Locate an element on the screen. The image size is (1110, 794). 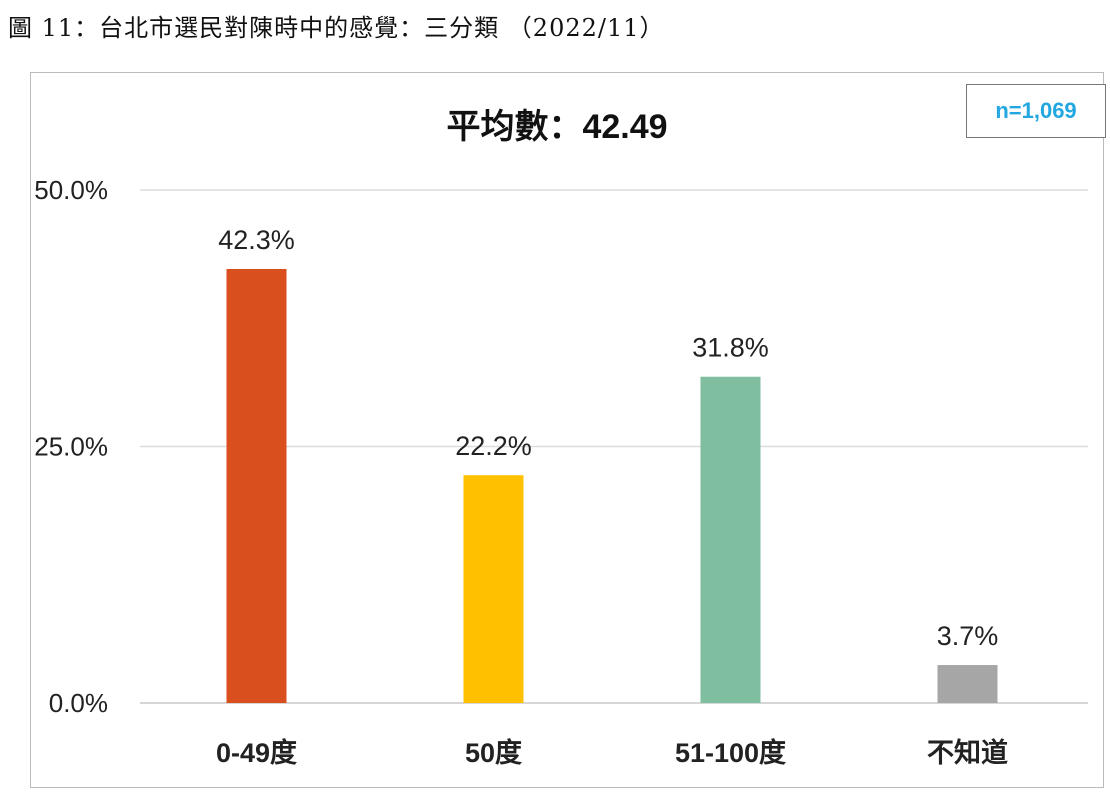
y-tick-label: 0.0% is located at coordinates (78, 703).